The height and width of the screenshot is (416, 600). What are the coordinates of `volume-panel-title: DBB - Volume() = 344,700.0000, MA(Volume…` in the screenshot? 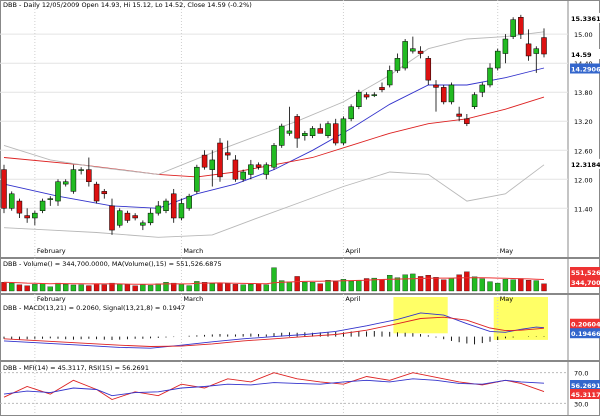 It's located at (112, 264).